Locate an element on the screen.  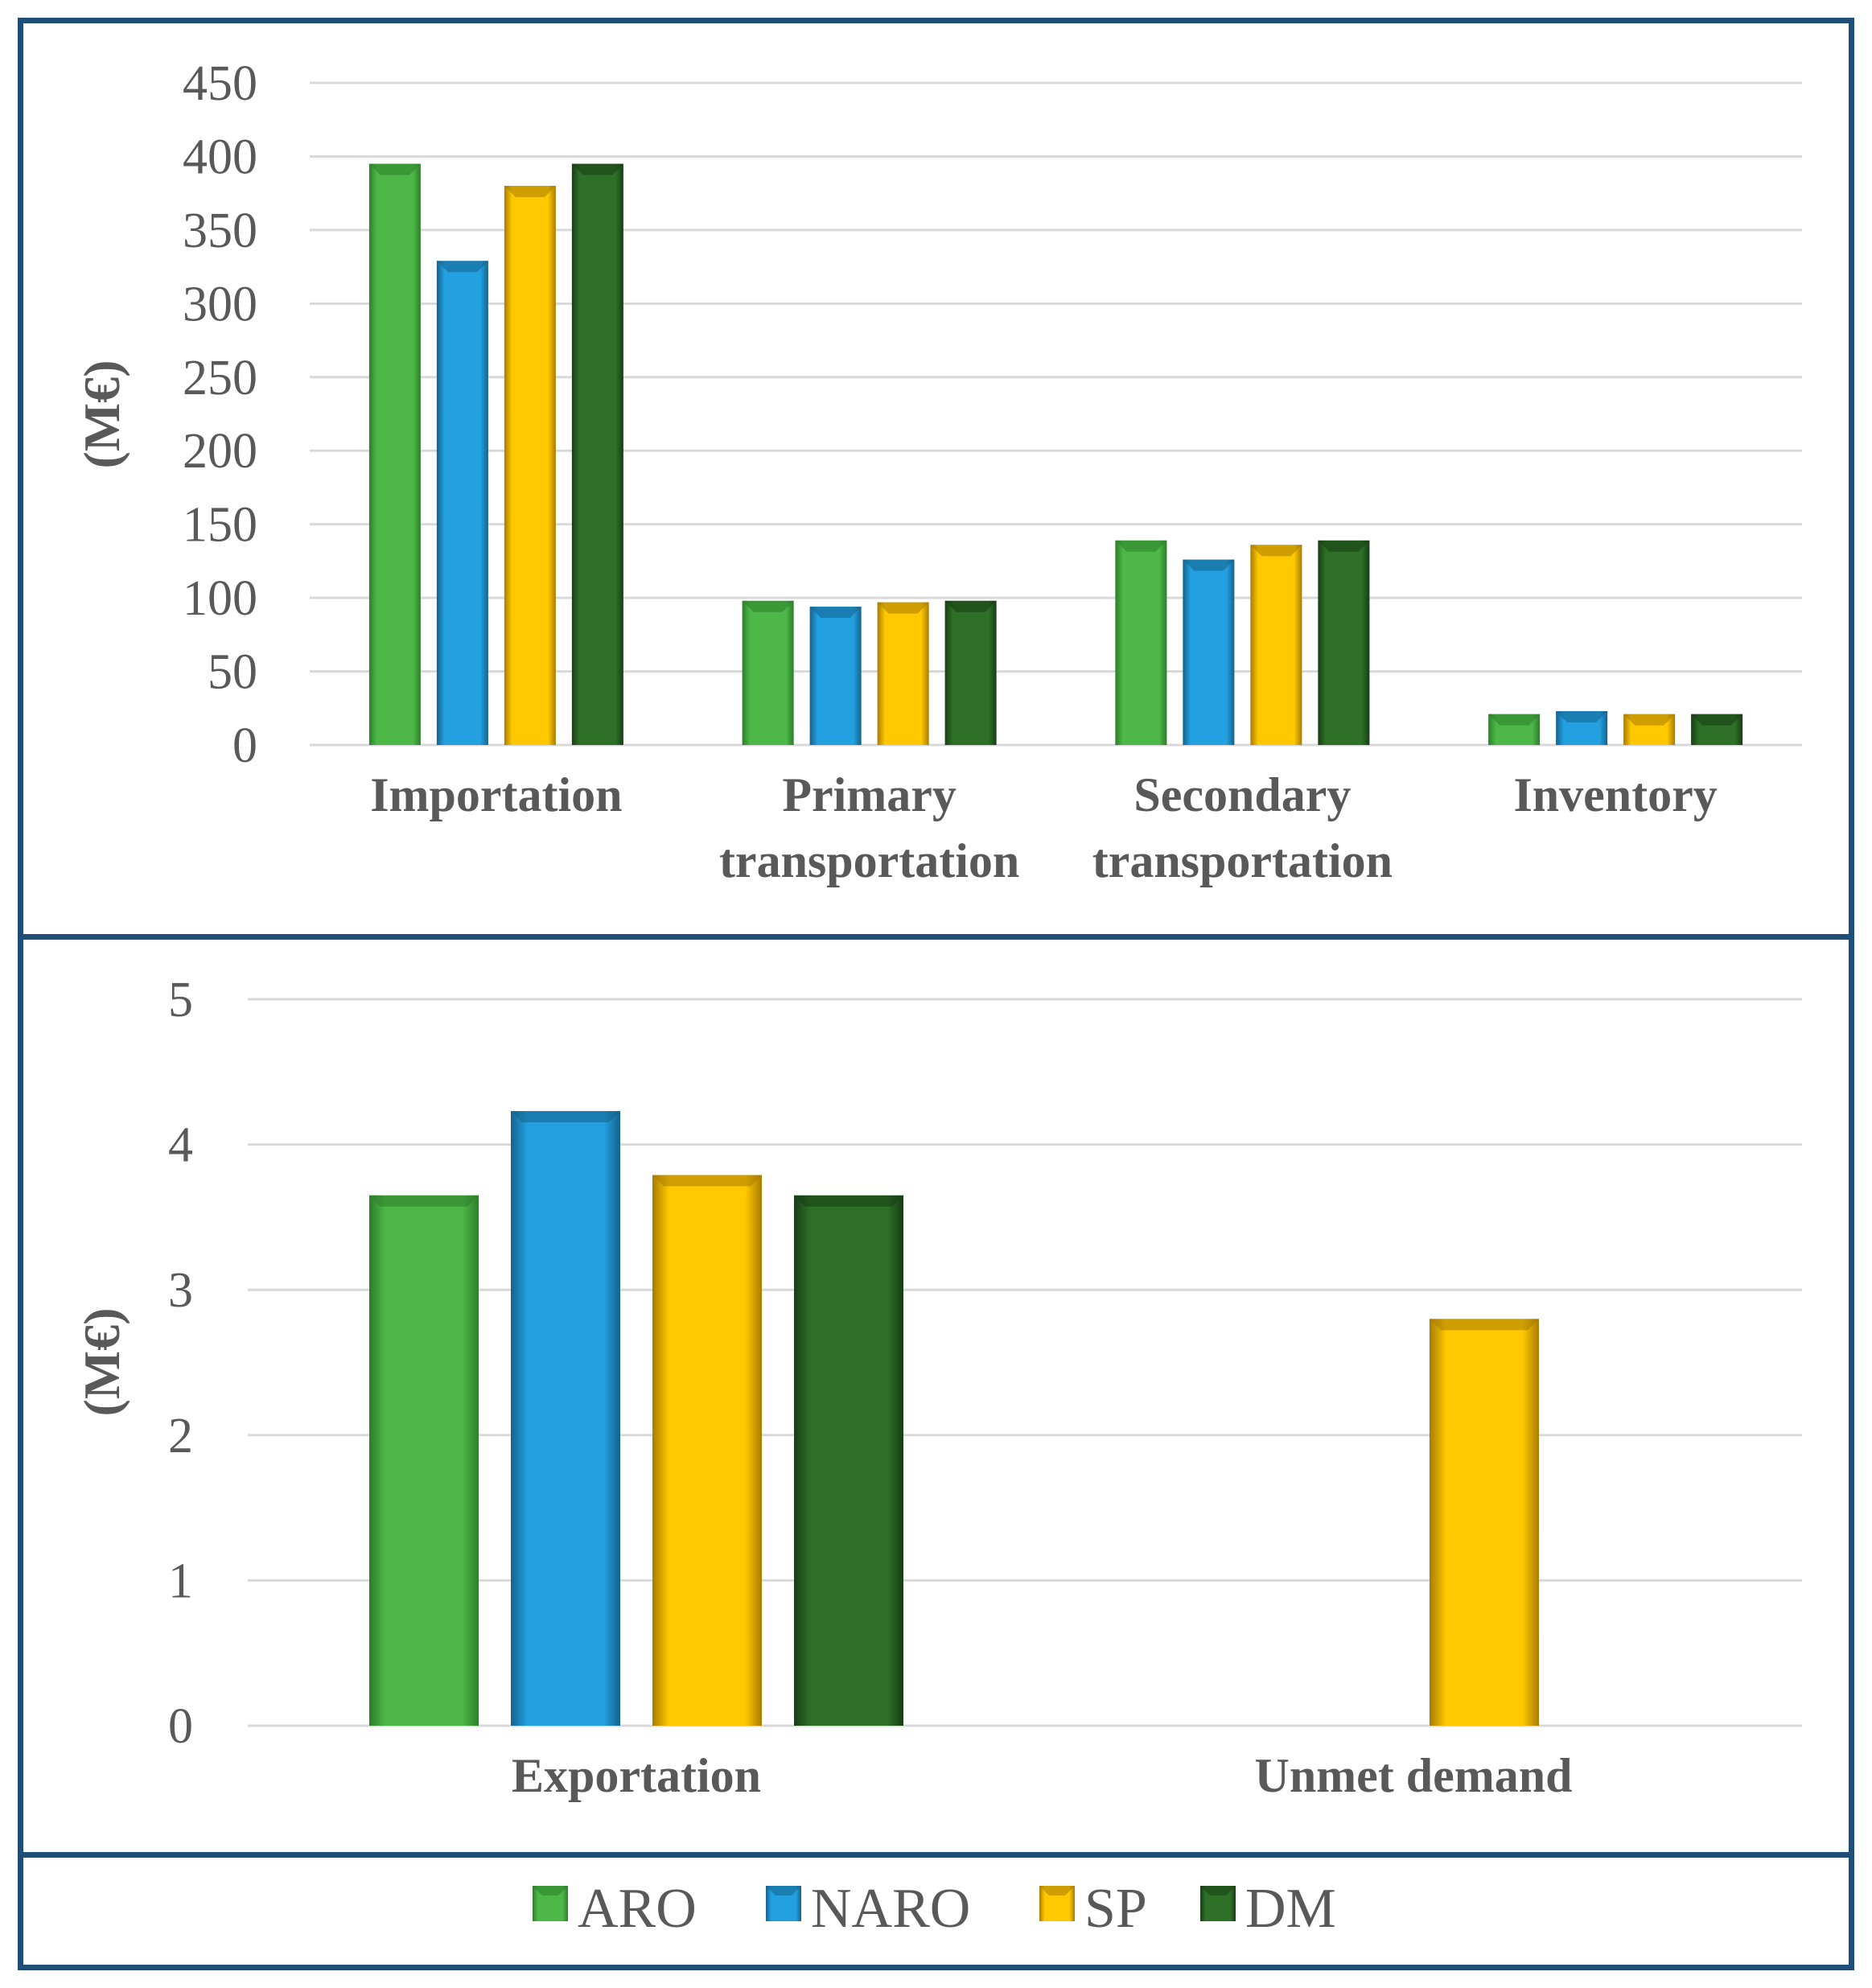
legend-item-dm: DM is located at coordinates (1268, 1909).